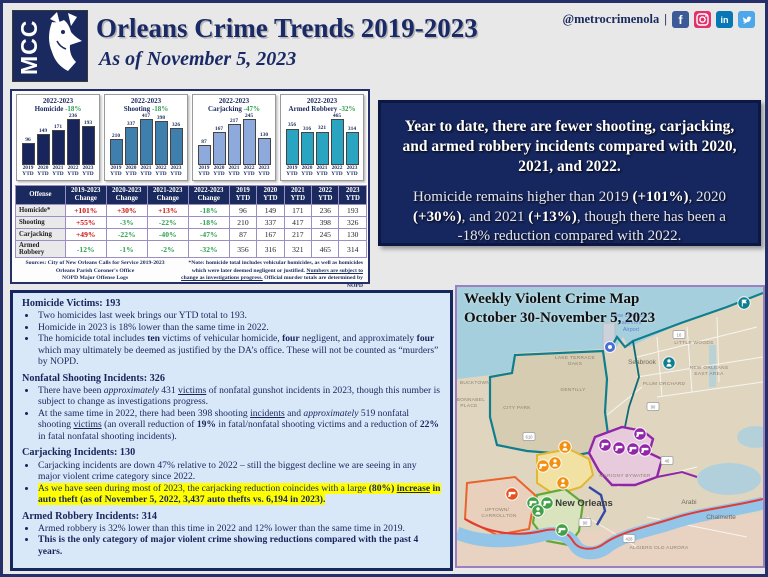  What do you see at coordinates (58, 145) in the screenshot?
I see `bar-171: 171` at bounding box center [58, 145].